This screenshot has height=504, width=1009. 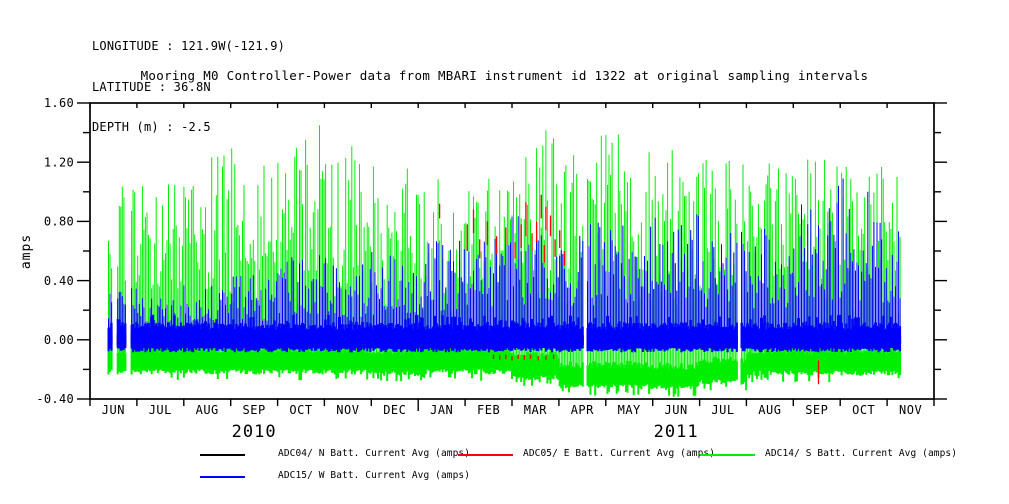 I want to click on legend-line-e-batt, so click(x=485, y=455).